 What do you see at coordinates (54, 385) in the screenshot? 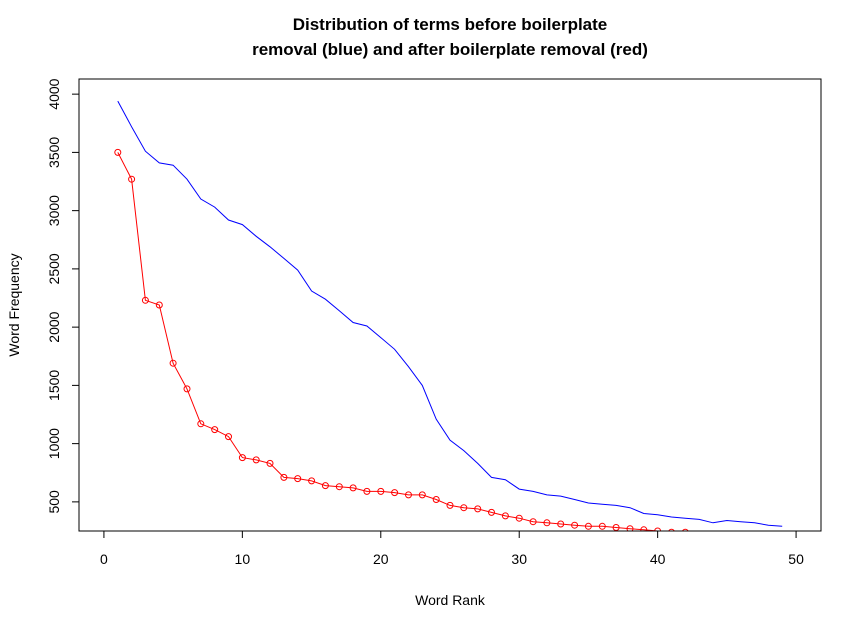
I see `y-tick-label: 1500` at bounding box center [54, 385].